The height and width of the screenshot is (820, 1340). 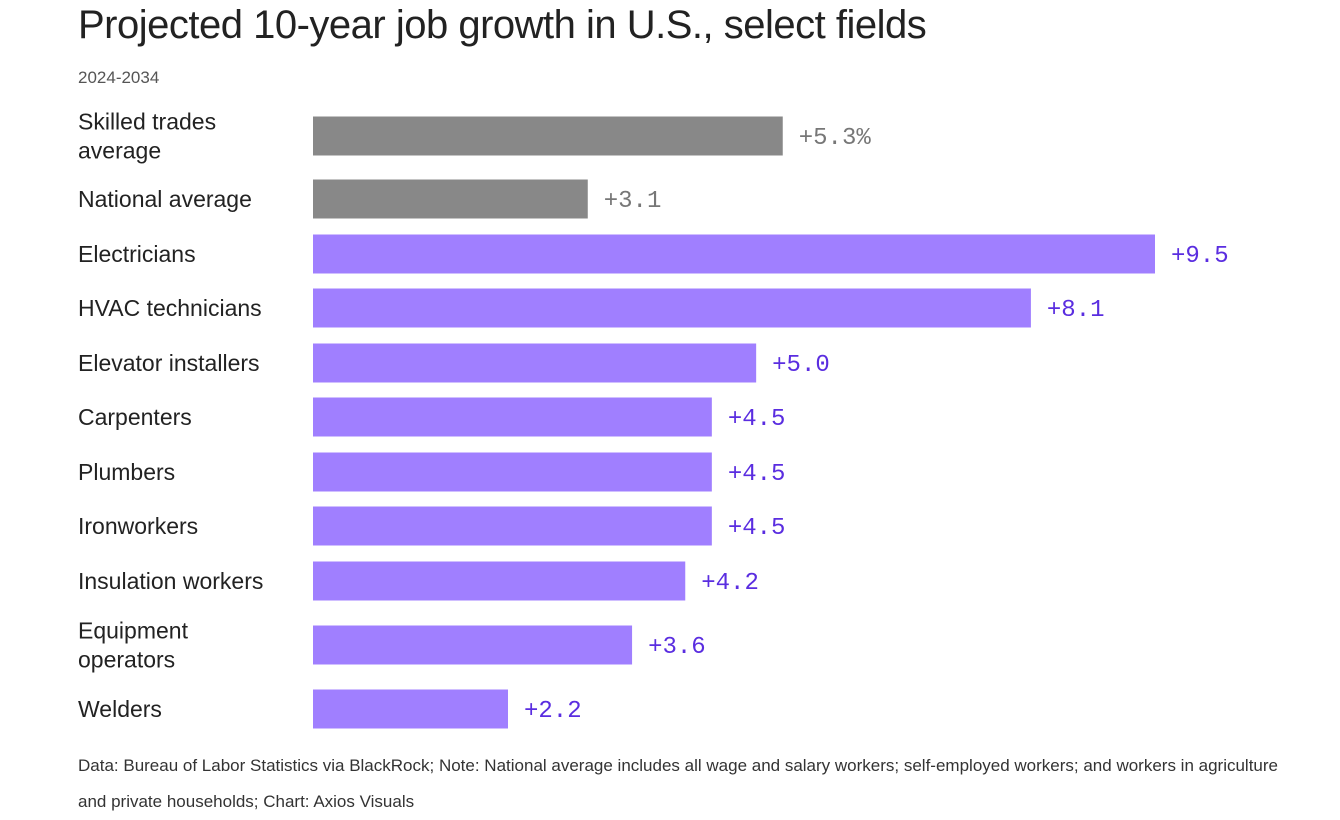 I want to click on value-label: +2.2, so click(x=553, y=711).